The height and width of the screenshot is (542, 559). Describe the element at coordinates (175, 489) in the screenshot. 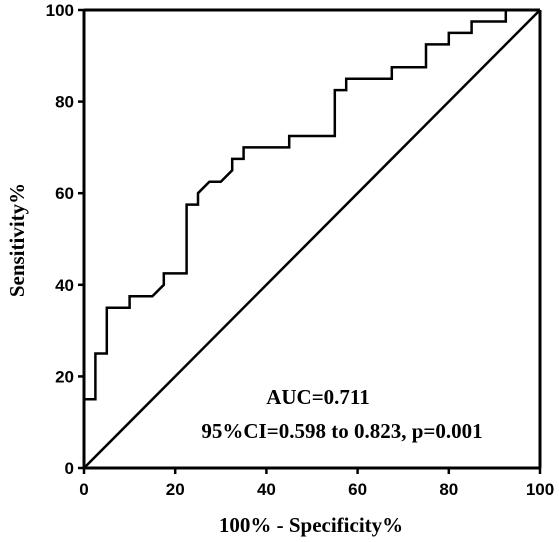

I see `x-tick-label: 20` at that location.